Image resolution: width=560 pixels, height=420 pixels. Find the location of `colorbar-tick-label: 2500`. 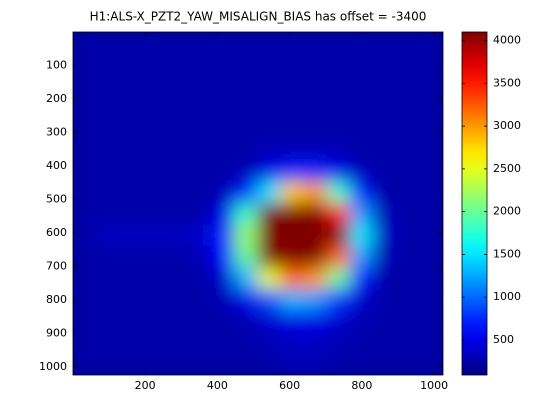

colorbar-tick-label: 2500 is located at coordinates (507, 168).